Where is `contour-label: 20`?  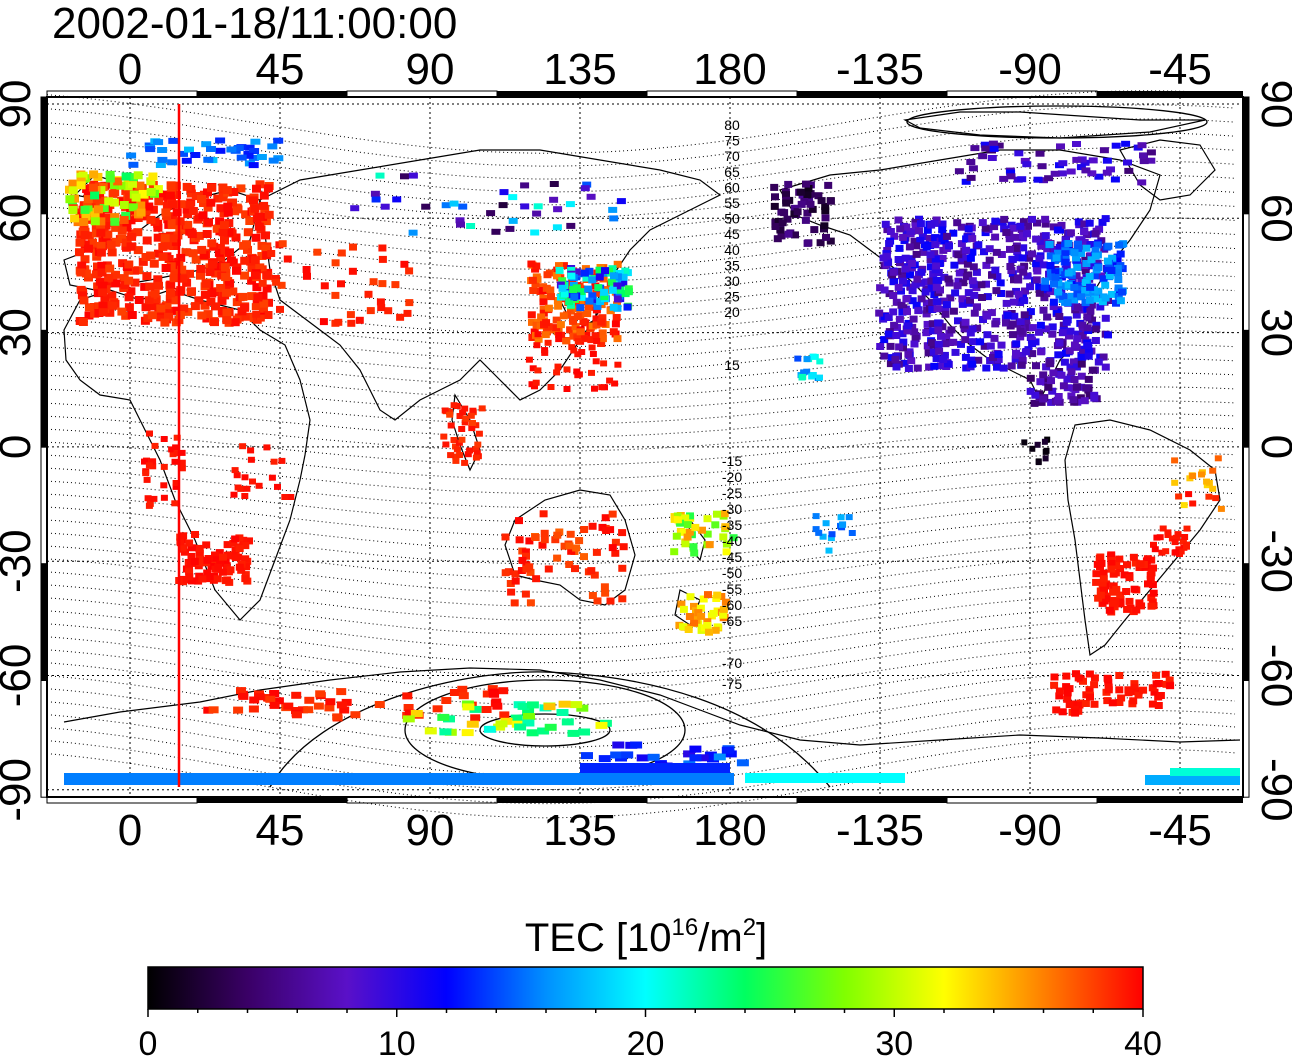
contour-label: 20 is located at coordinates (732, 312).